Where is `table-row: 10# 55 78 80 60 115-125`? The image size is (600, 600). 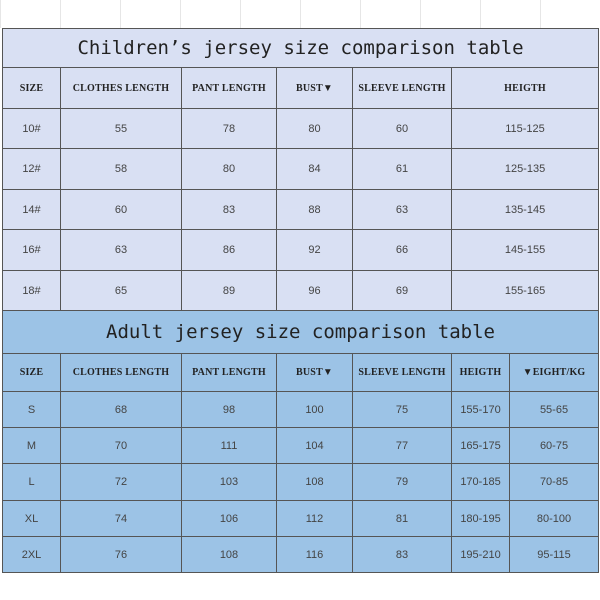
table-row: 10# 55 78 80 60 115-125 is located at coordinates (301, 128).